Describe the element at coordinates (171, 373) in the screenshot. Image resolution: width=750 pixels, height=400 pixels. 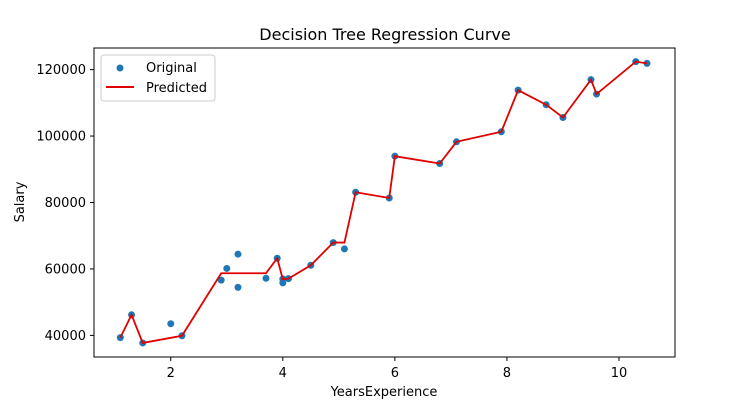
I see `x-tick-label: 2` at that location.